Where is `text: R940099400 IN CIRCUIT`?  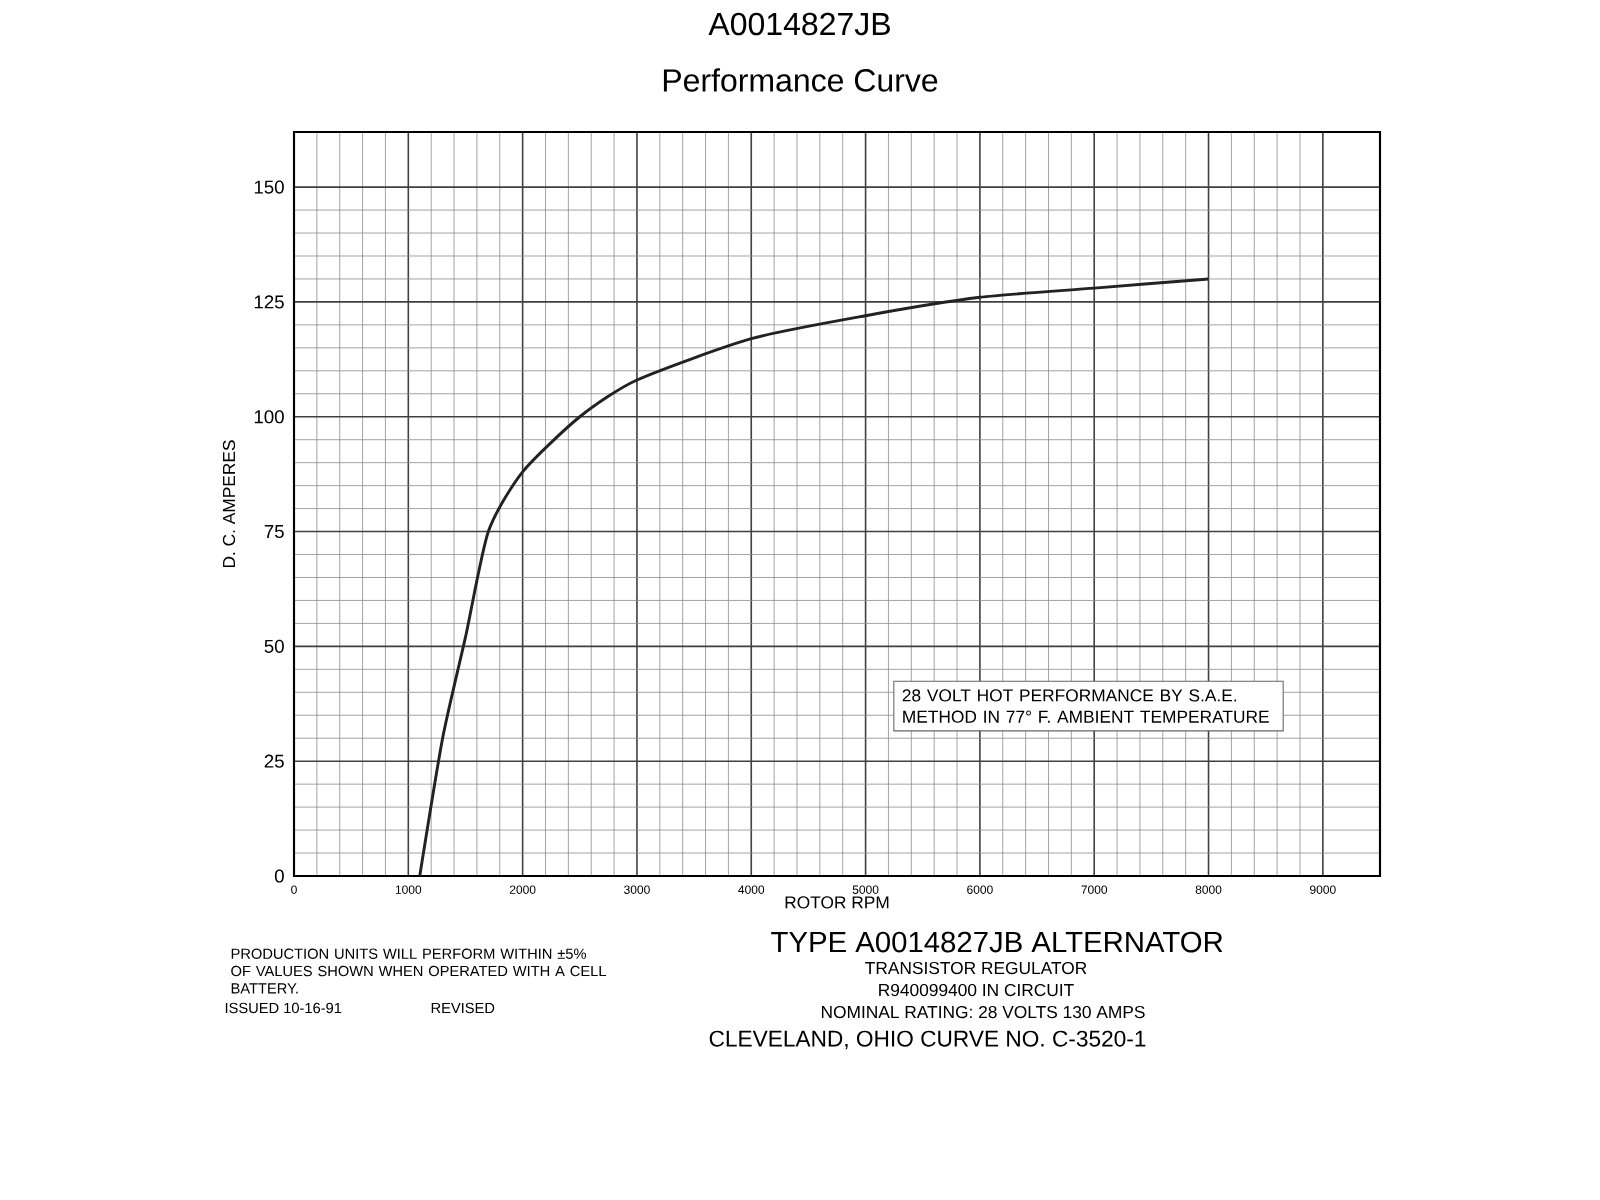 text: R940099400 IN CIRCUIT is located at coordinates (976, 990).